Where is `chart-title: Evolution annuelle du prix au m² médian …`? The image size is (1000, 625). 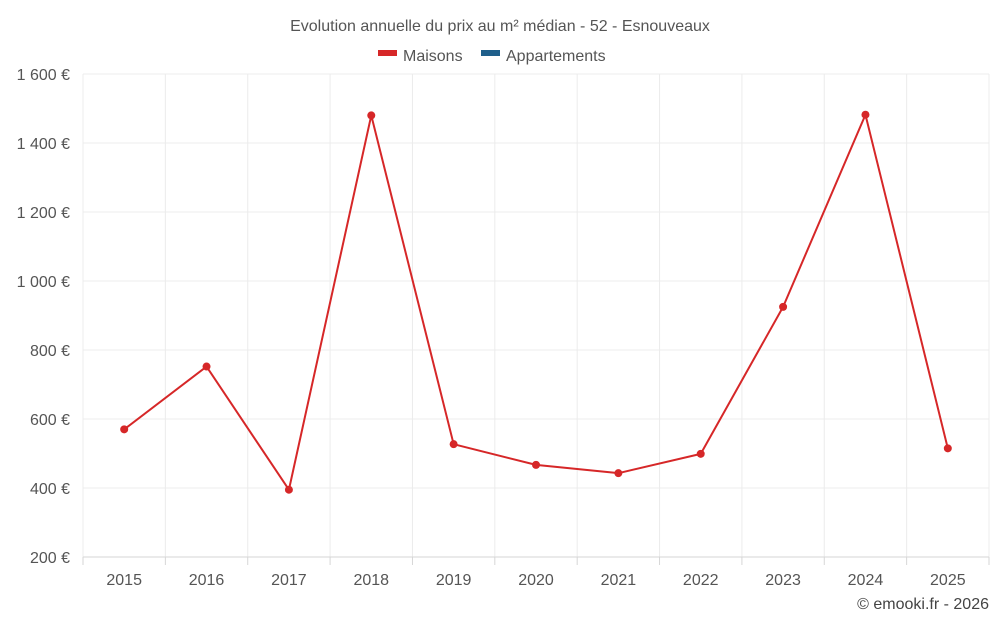
chart-title: Evolution annuelle du prix au m² médian … is located at coordinates (500, 26).